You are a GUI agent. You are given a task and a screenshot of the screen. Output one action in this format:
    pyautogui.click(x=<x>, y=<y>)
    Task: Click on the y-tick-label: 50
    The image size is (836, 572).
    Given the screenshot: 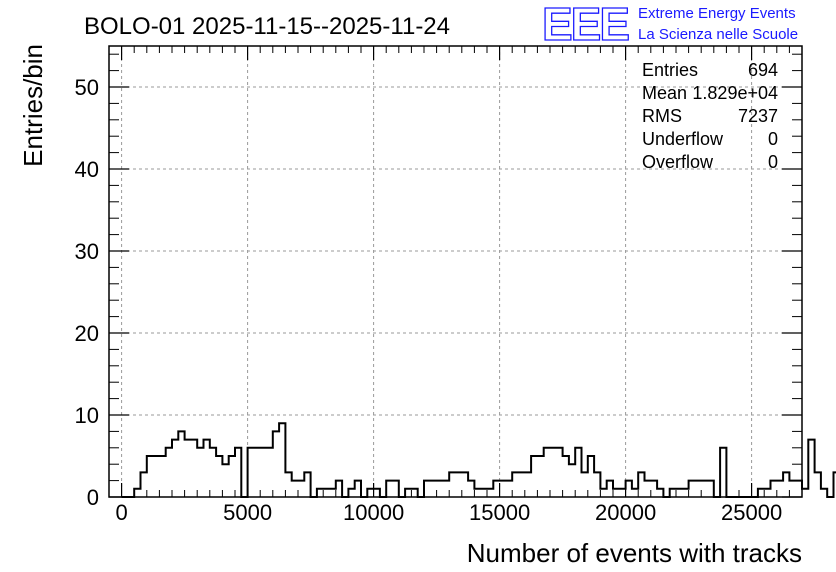 What is the action you would take?
    pyautogui.click(x=87, y=87)
    